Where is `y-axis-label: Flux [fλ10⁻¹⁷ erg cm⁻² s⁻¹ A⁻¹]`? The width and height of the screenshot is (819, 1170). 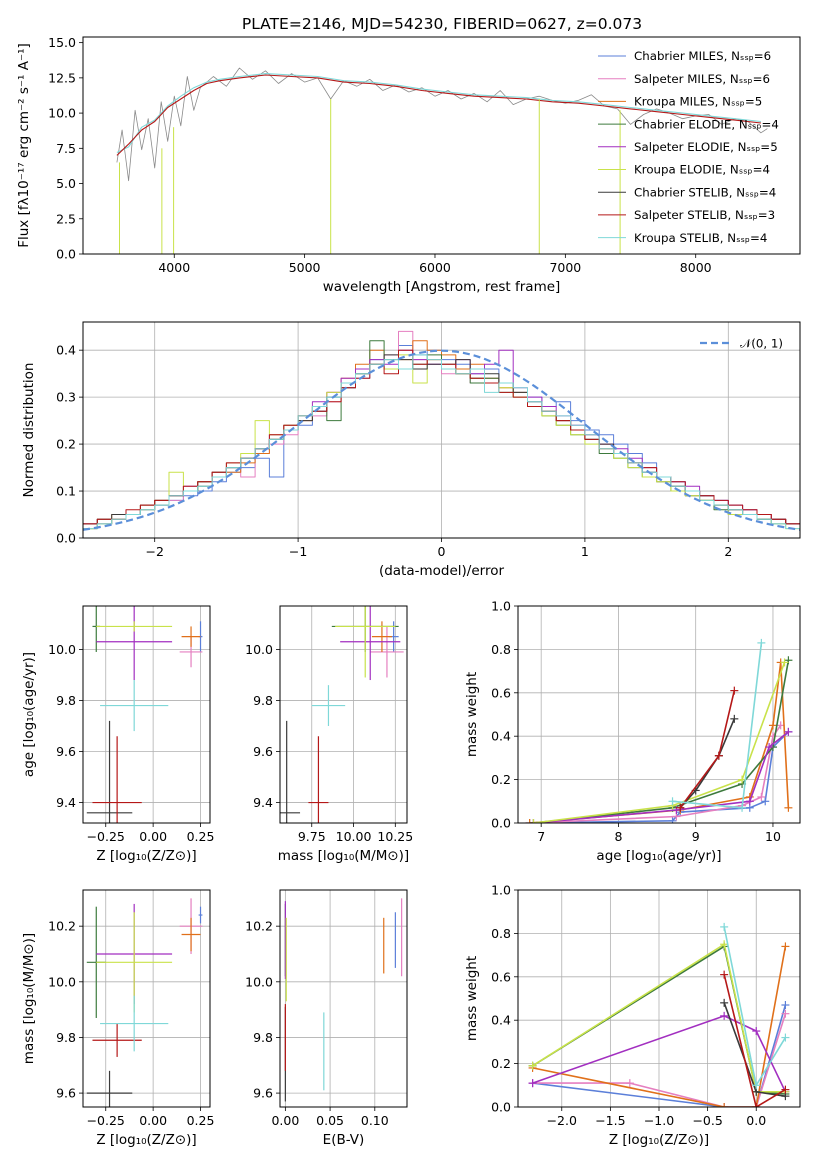 y-axis-label: Flux [fλ10⁻¹⁷ erg cm⁻² s⁻¹ A⁻¹] is located at coordinates (24, 145).